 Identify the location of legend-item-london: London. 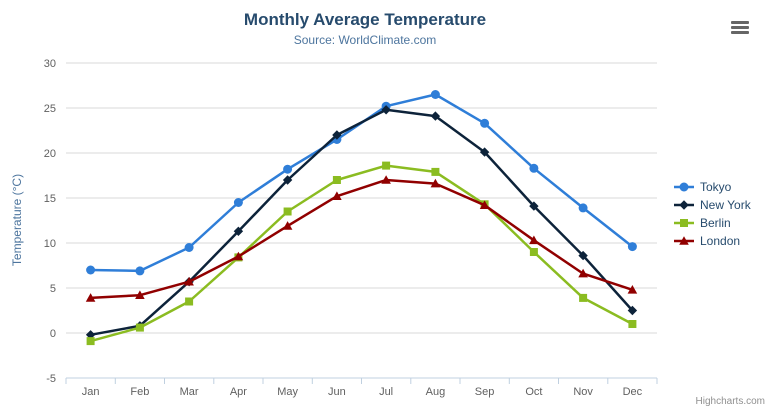
(712, 241).